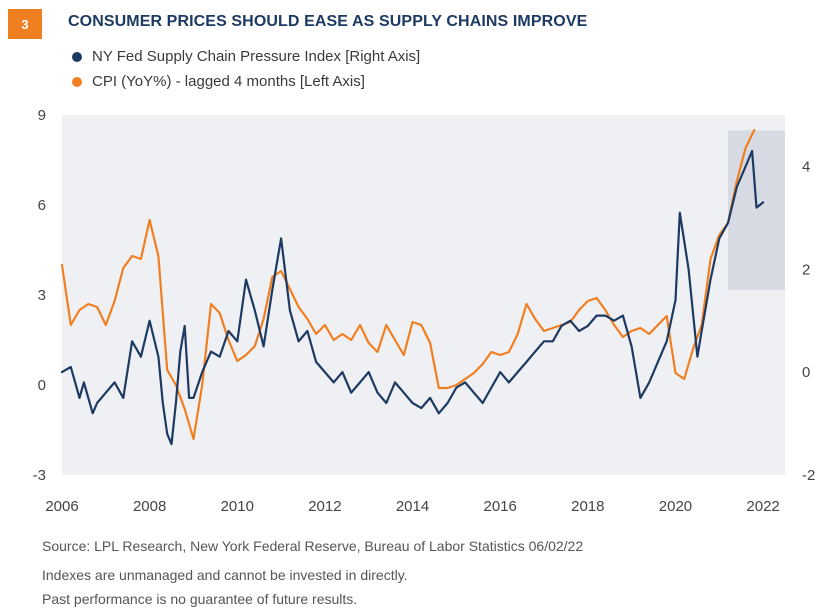  I want to click on x-tick-label: 2018, so click(587, 506).